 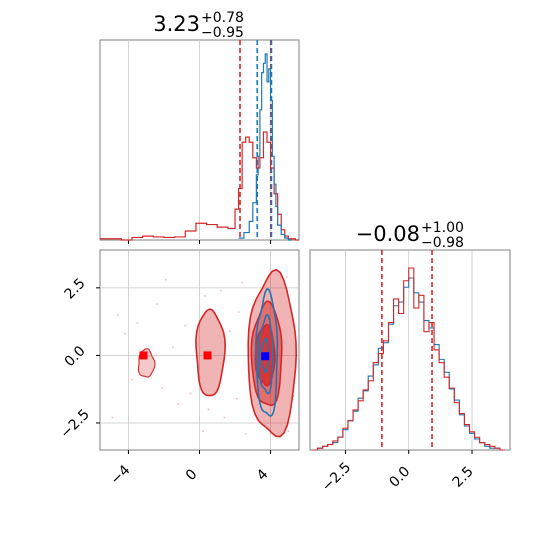 I want to click on histogram-x-title-upper: +0.78, so click(x=222, y=18).